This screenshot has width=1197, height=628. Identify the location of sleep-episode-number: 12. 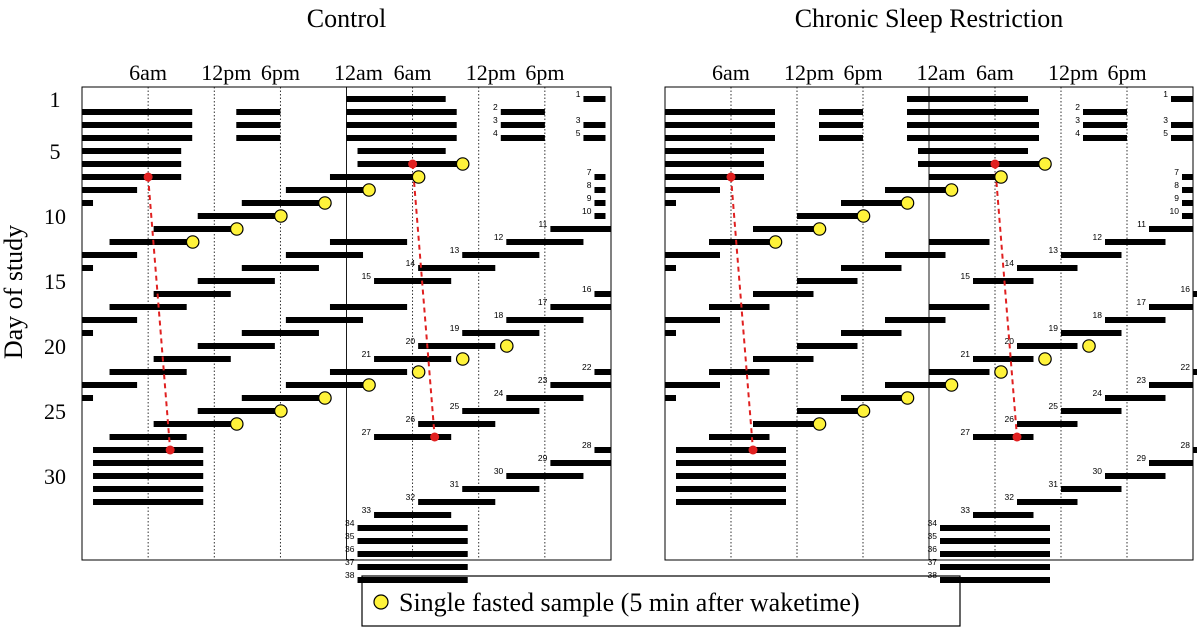
(1098, 237).